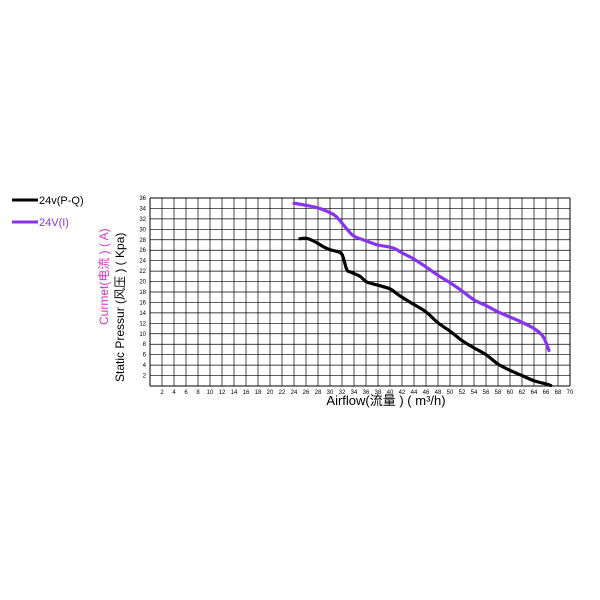 The width and height of the screenshot is (600, 600). Describe the element at coordinates (162, 393) in the screenshot. I see `x-tick-label: 2` at that location.